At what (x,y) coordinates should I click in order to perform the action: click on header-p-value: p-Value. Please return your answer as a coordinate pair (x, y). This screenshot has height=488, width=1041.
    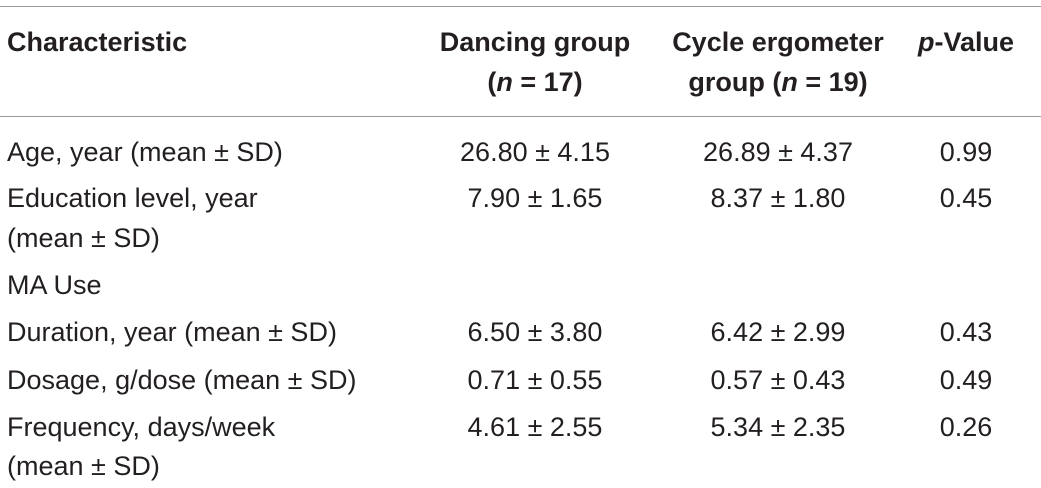
    Looking at the image, I should click on (966, 42).